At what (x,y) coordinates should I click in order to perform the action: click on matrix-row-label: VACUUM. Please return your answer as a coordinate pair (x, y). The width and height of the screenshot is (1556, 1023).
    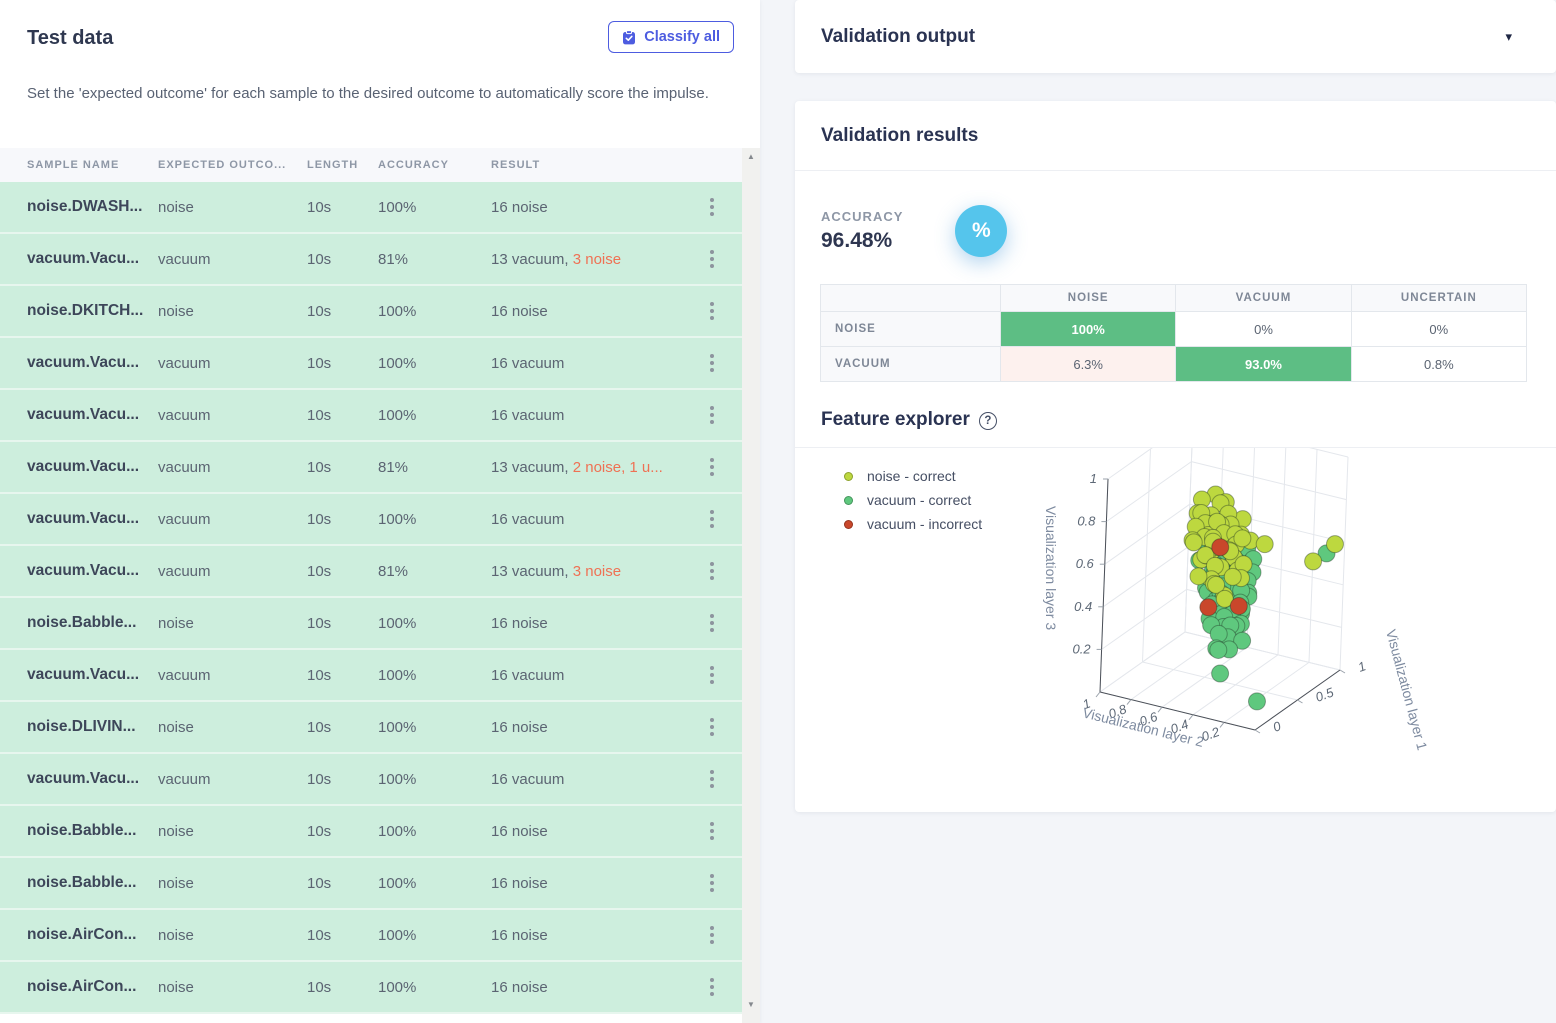
    Looking at the image, I should click on (910, 364).